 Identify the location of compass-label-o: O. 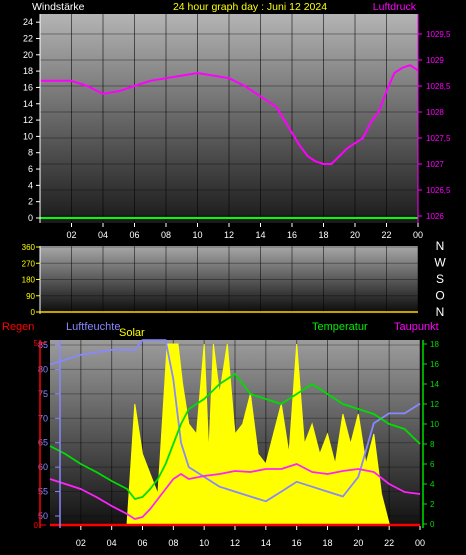
(439, 296).